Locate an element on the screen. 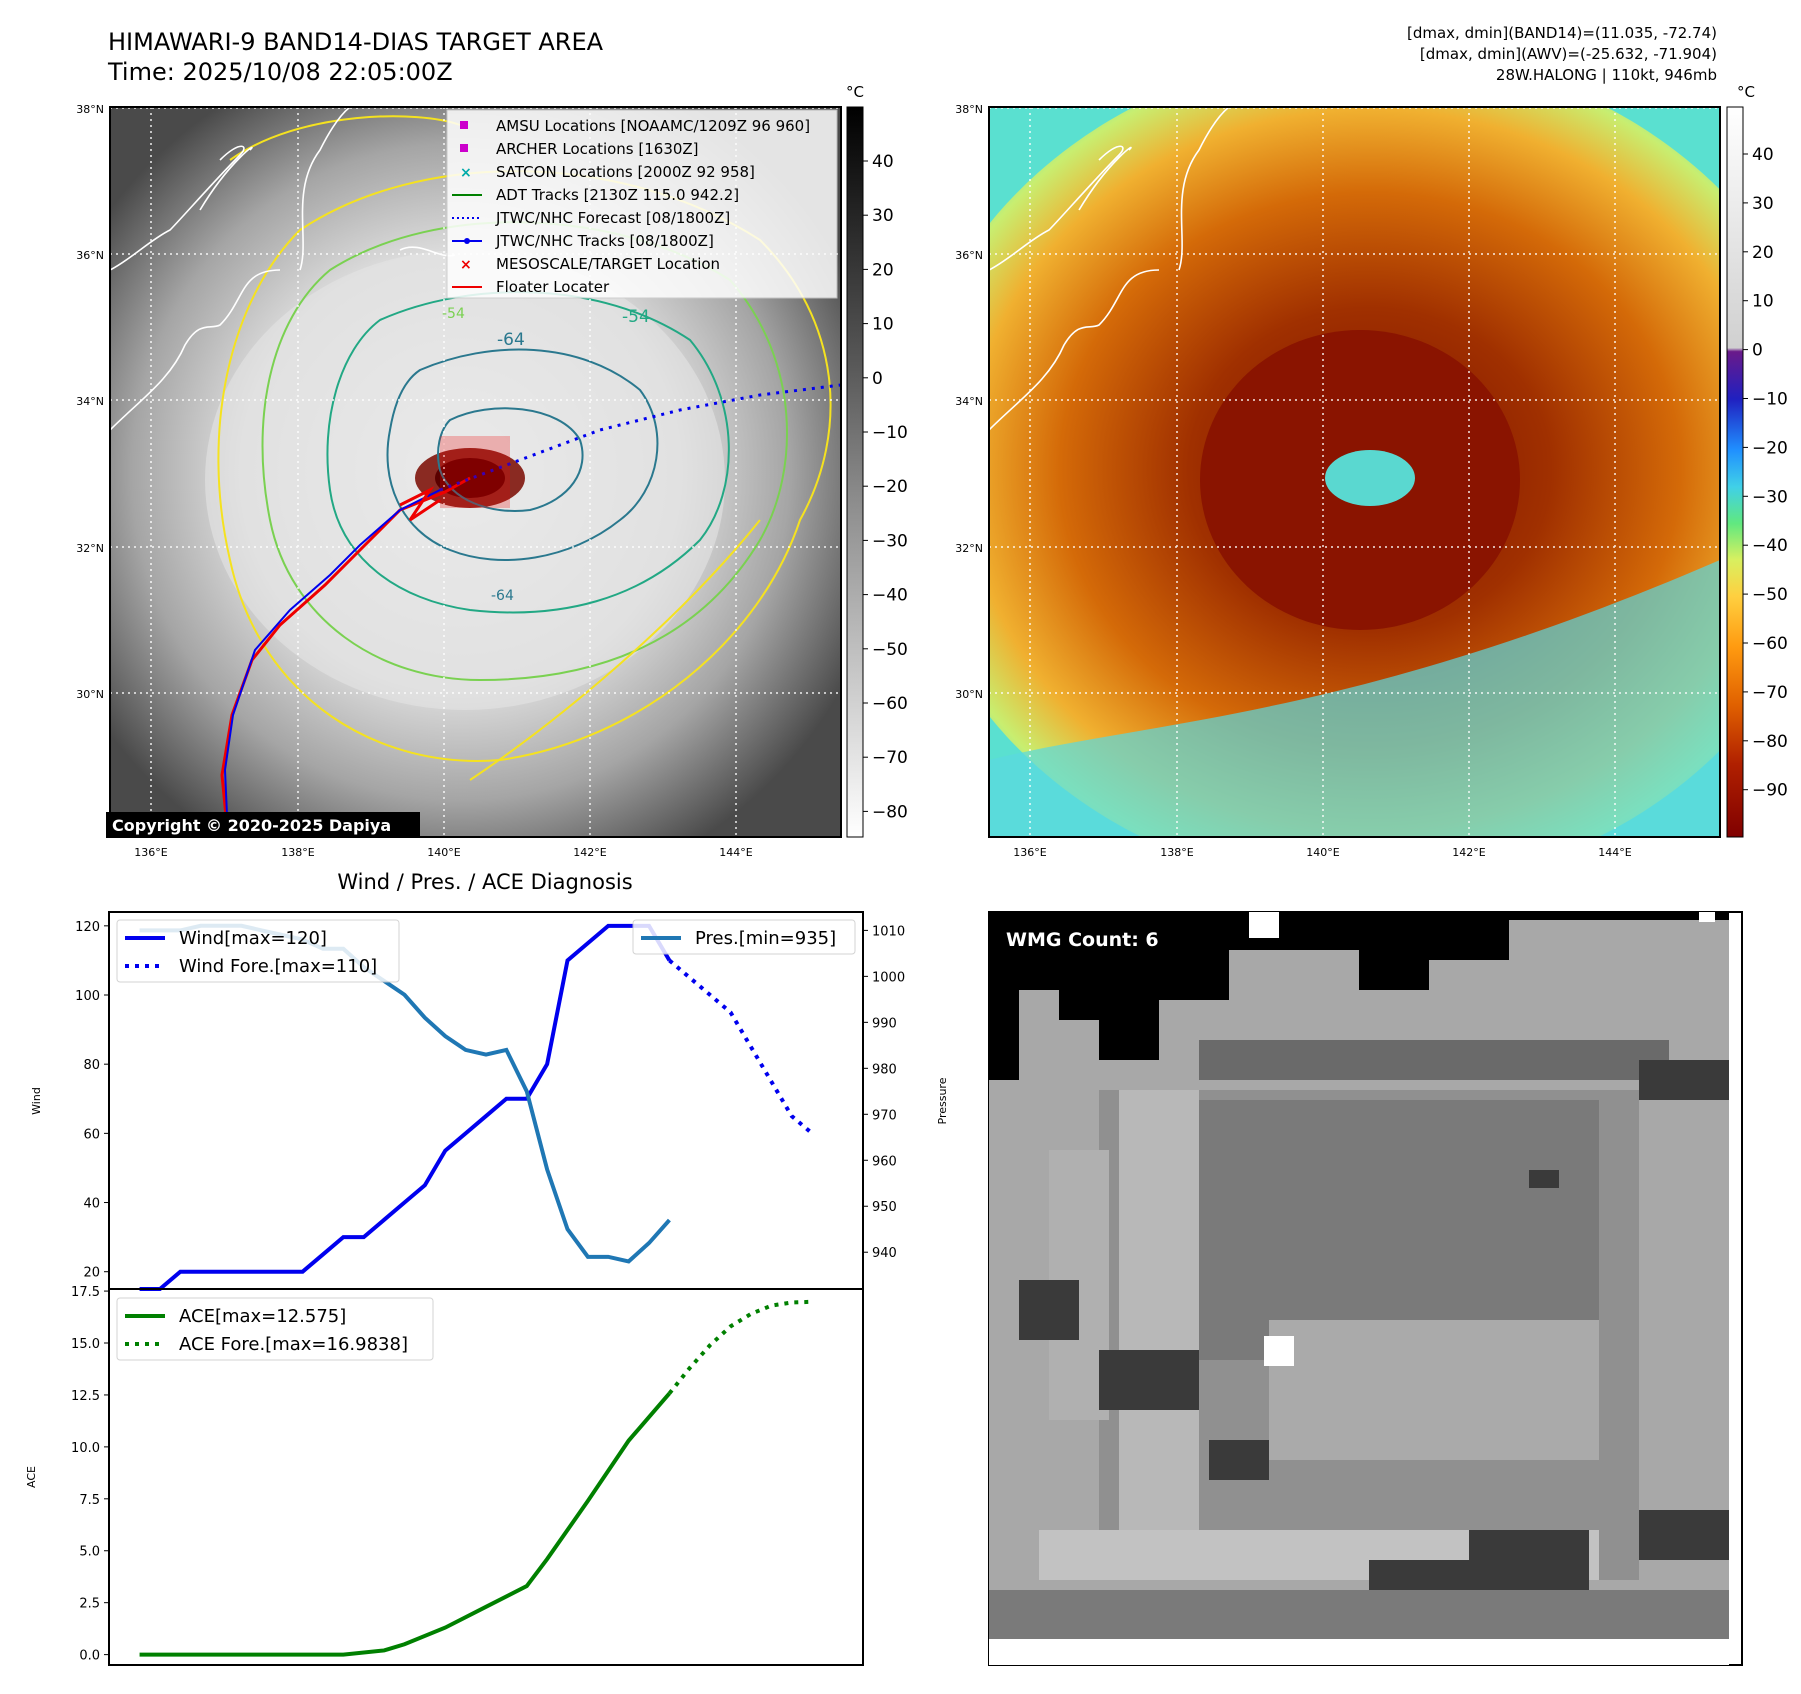 This screenshot has width=1801, height=1694. y2-tick-label: 940 is located at coordinates (884, 1253).